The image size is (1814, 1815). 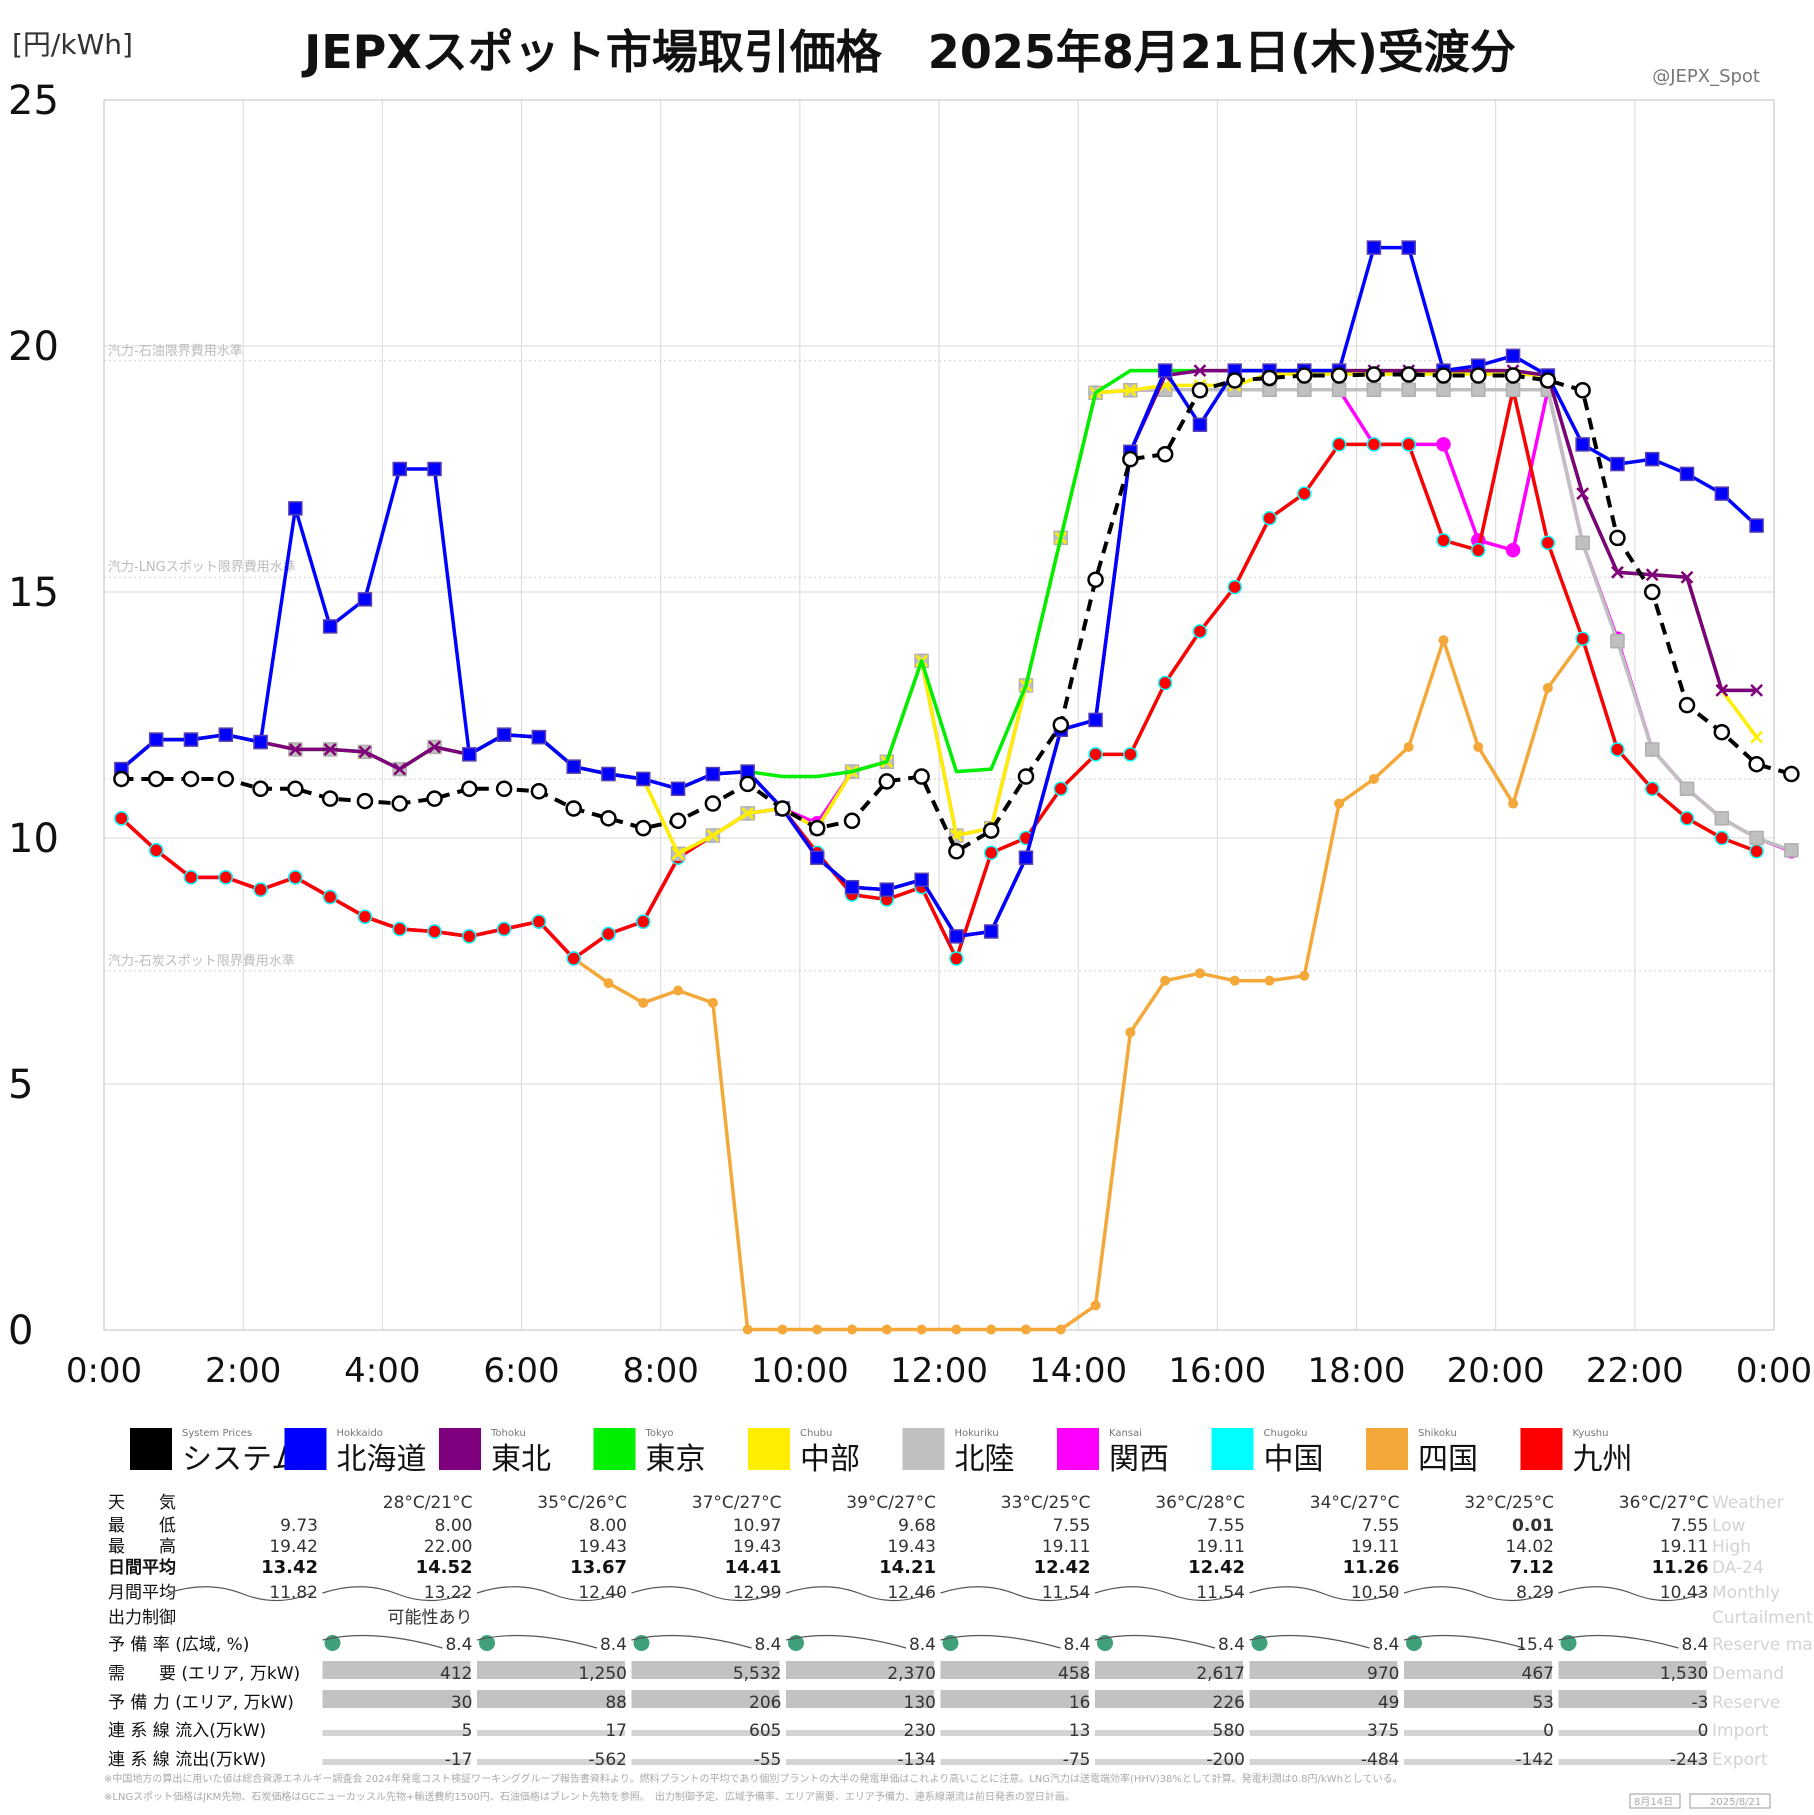 What do you see at coordinates (800, 1371) in the screenshot?
I see `x-tick-label: 10:00` at bounding box center [800, 1371].